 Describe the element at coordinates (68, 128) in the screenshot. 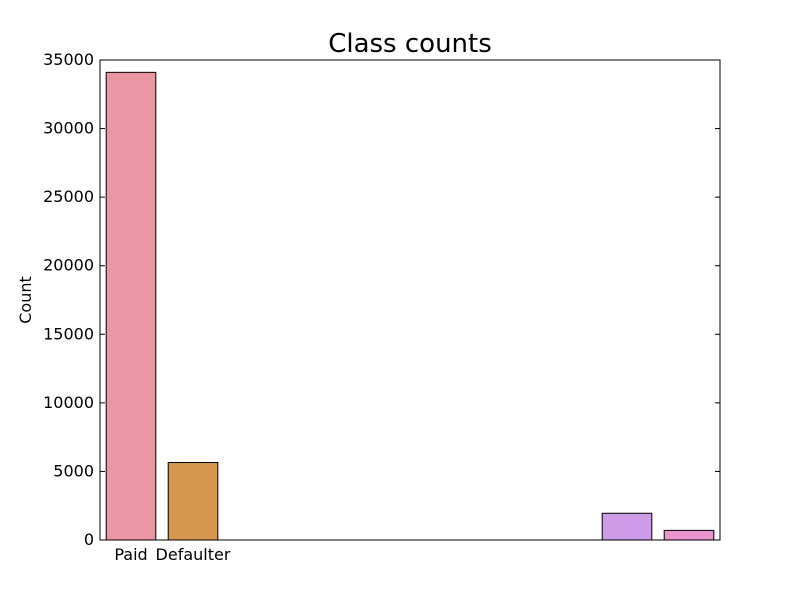

I see `y-tick-label-6: 30000` at that location.